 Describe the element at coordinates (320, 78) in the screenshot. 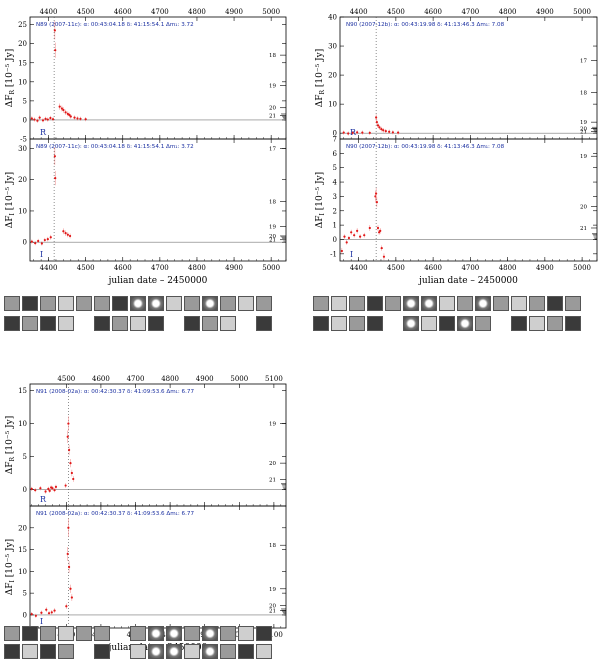

I see `y-axis-label: ΔFR [10⁻⁵ Jy]` at that location.